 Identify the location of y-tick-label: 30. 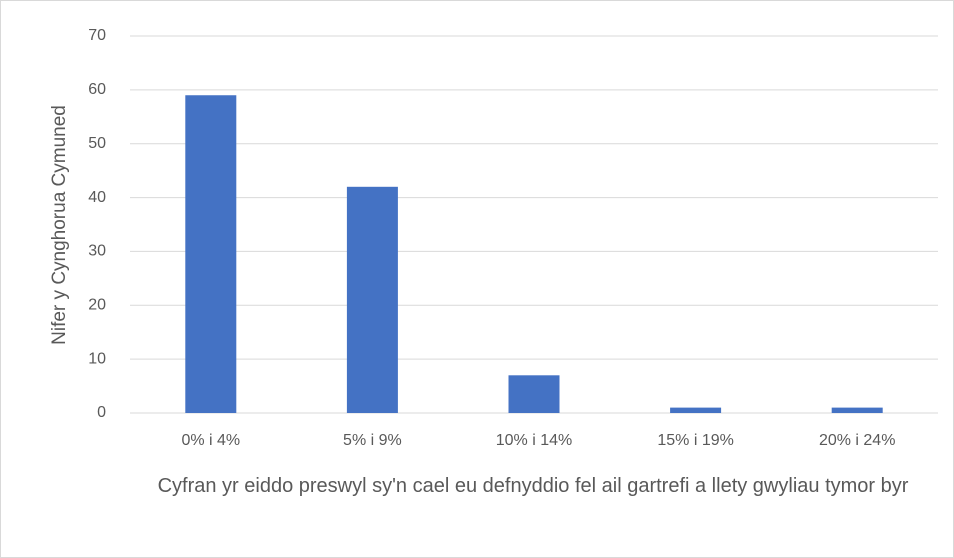
(97, 251).